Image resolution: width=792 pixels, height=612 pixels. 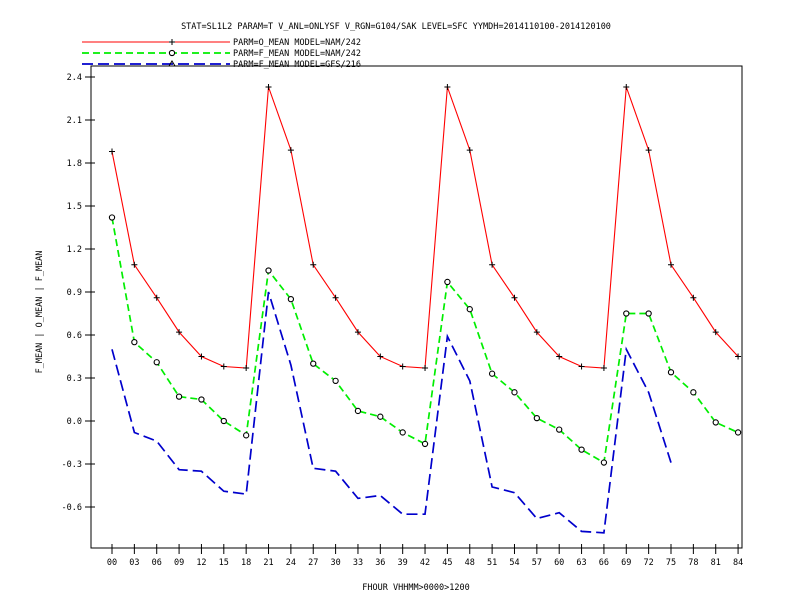 What do you see at coordinates (74, 422) in the screenshot?
I see `y-tick-label: 0.0` at bounding box center [74, 422].